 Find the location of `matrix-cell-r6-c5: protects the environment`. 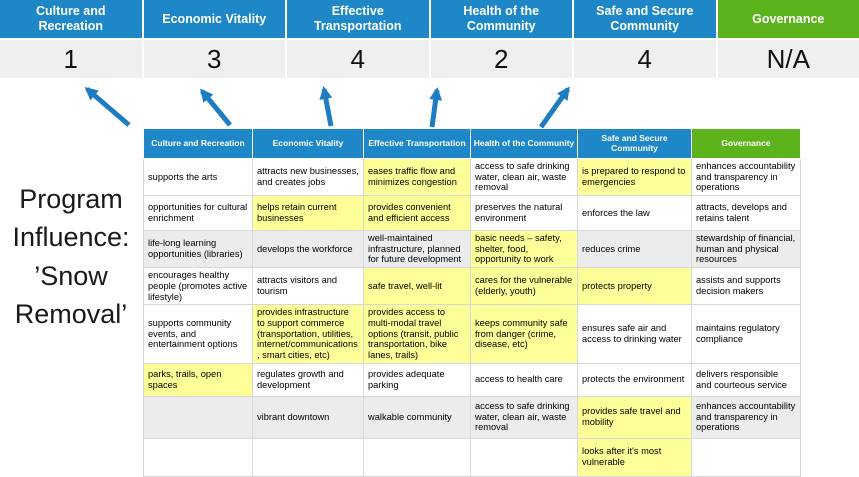

matrix-cell-r6-c5: protects the environment is located at coordinates (635, 379).